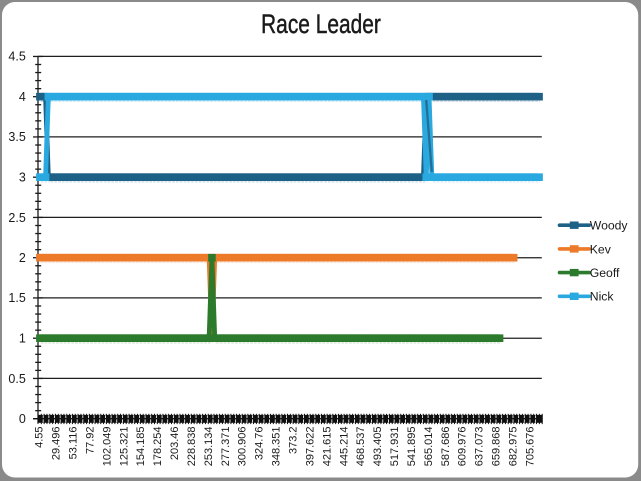 The image size is (641, 481). I want to click on svg-text: Race Leader, so click(321, 25).